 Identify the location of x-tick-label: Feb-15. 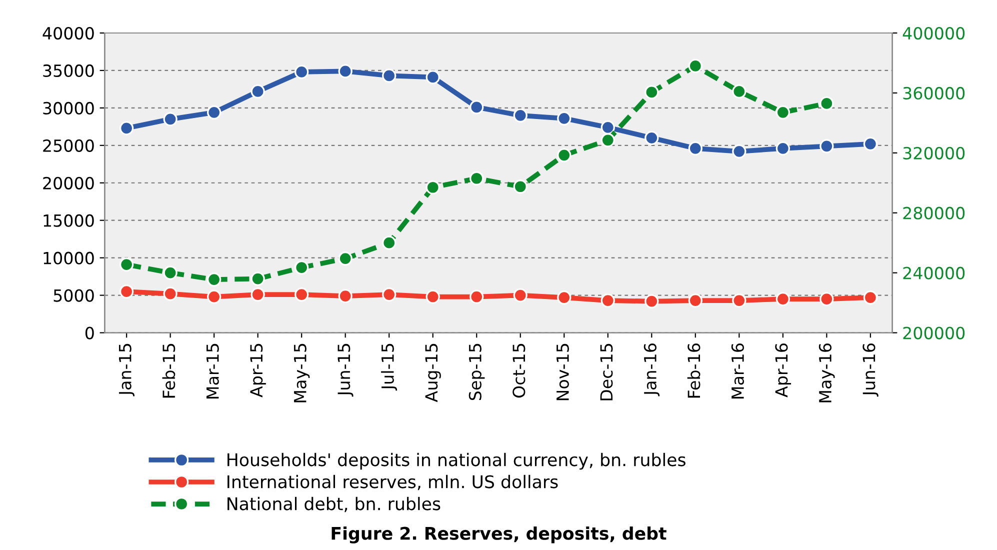
(169, 371).